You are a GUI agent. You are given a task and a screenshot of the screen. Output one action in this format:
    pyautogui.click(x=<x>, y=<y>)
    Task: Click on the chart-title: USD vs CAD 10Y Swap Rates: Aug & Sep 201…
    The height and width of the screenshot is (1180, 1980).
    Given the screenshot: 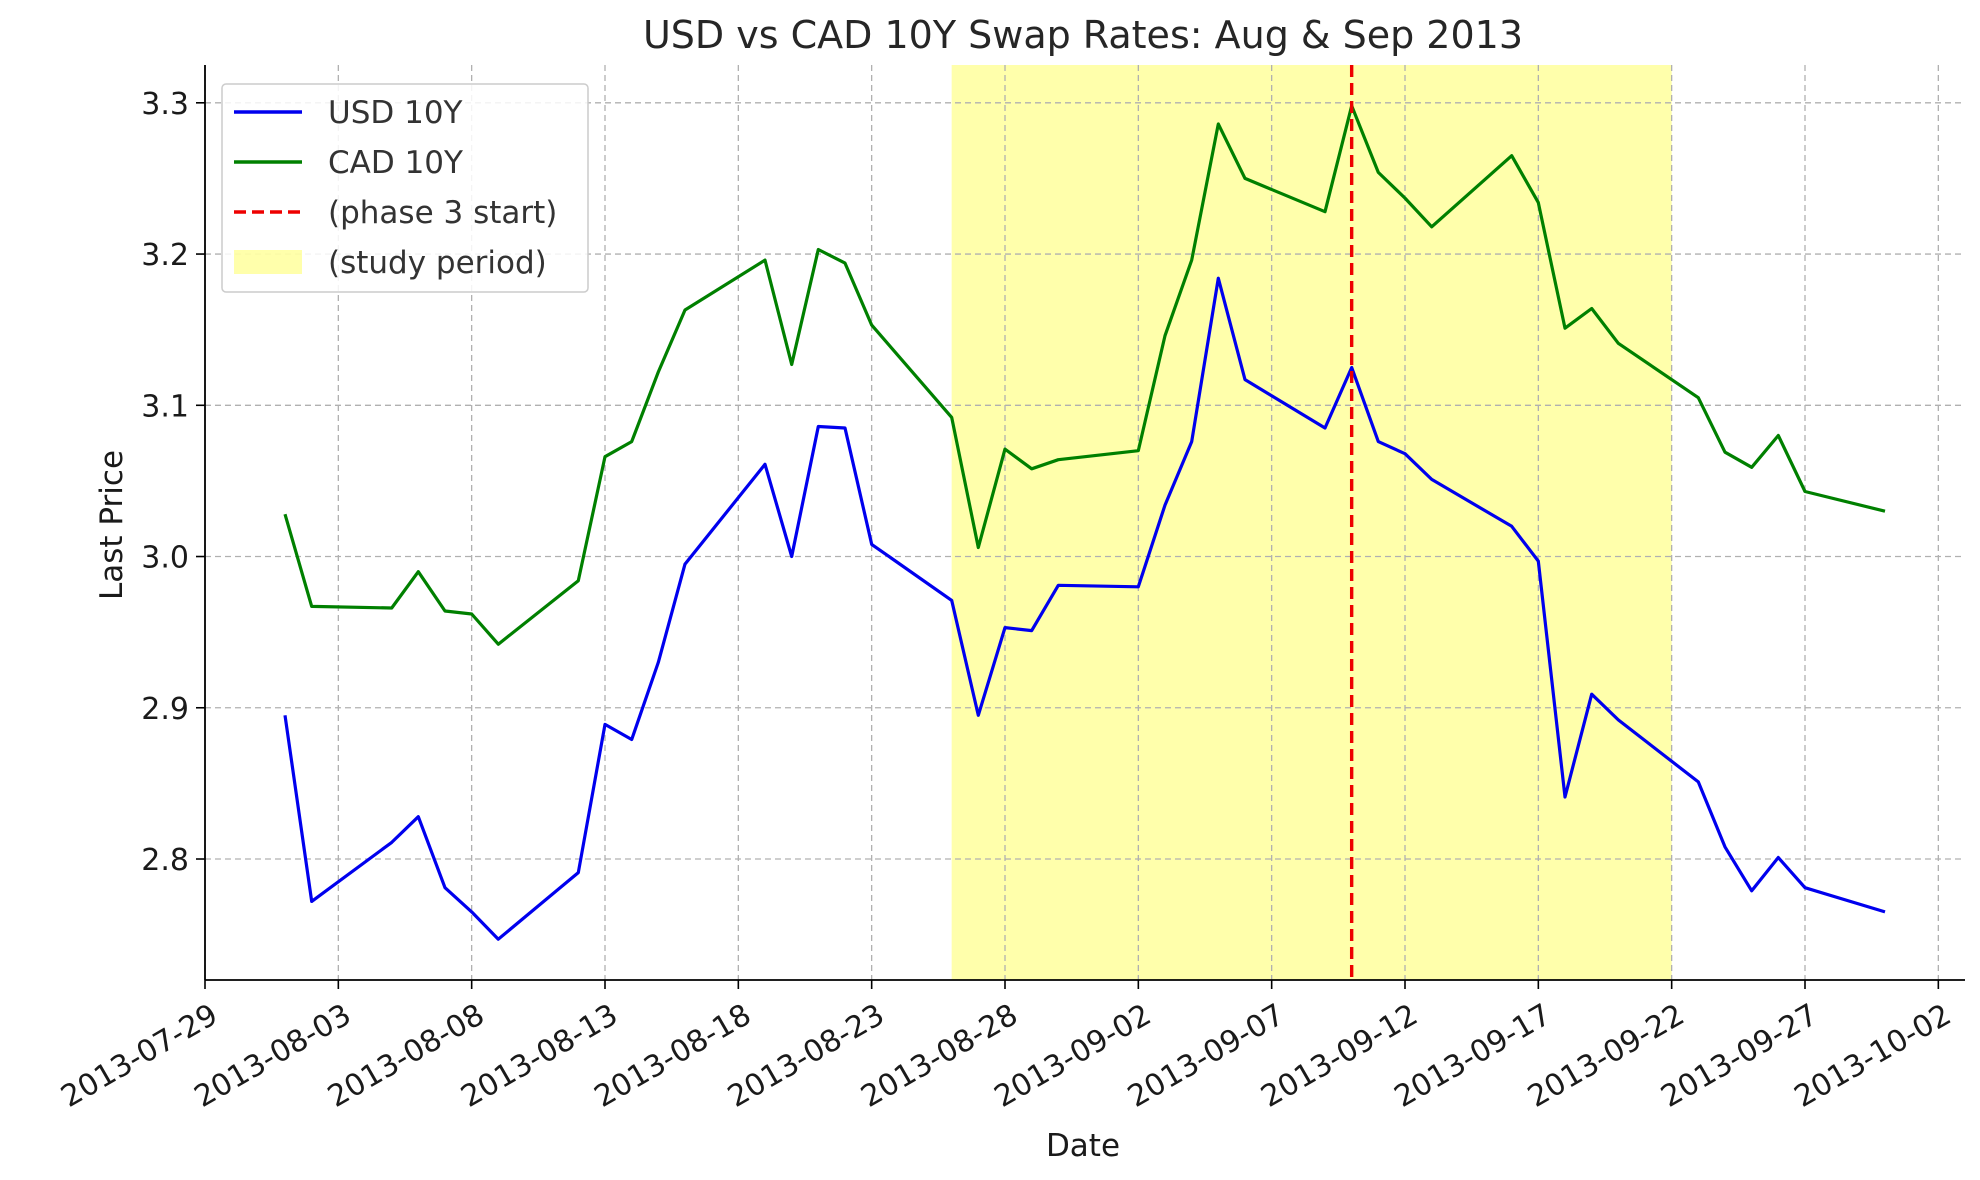 What is the action you would take?
    pyautogui.click(x=1083, y=35)
    